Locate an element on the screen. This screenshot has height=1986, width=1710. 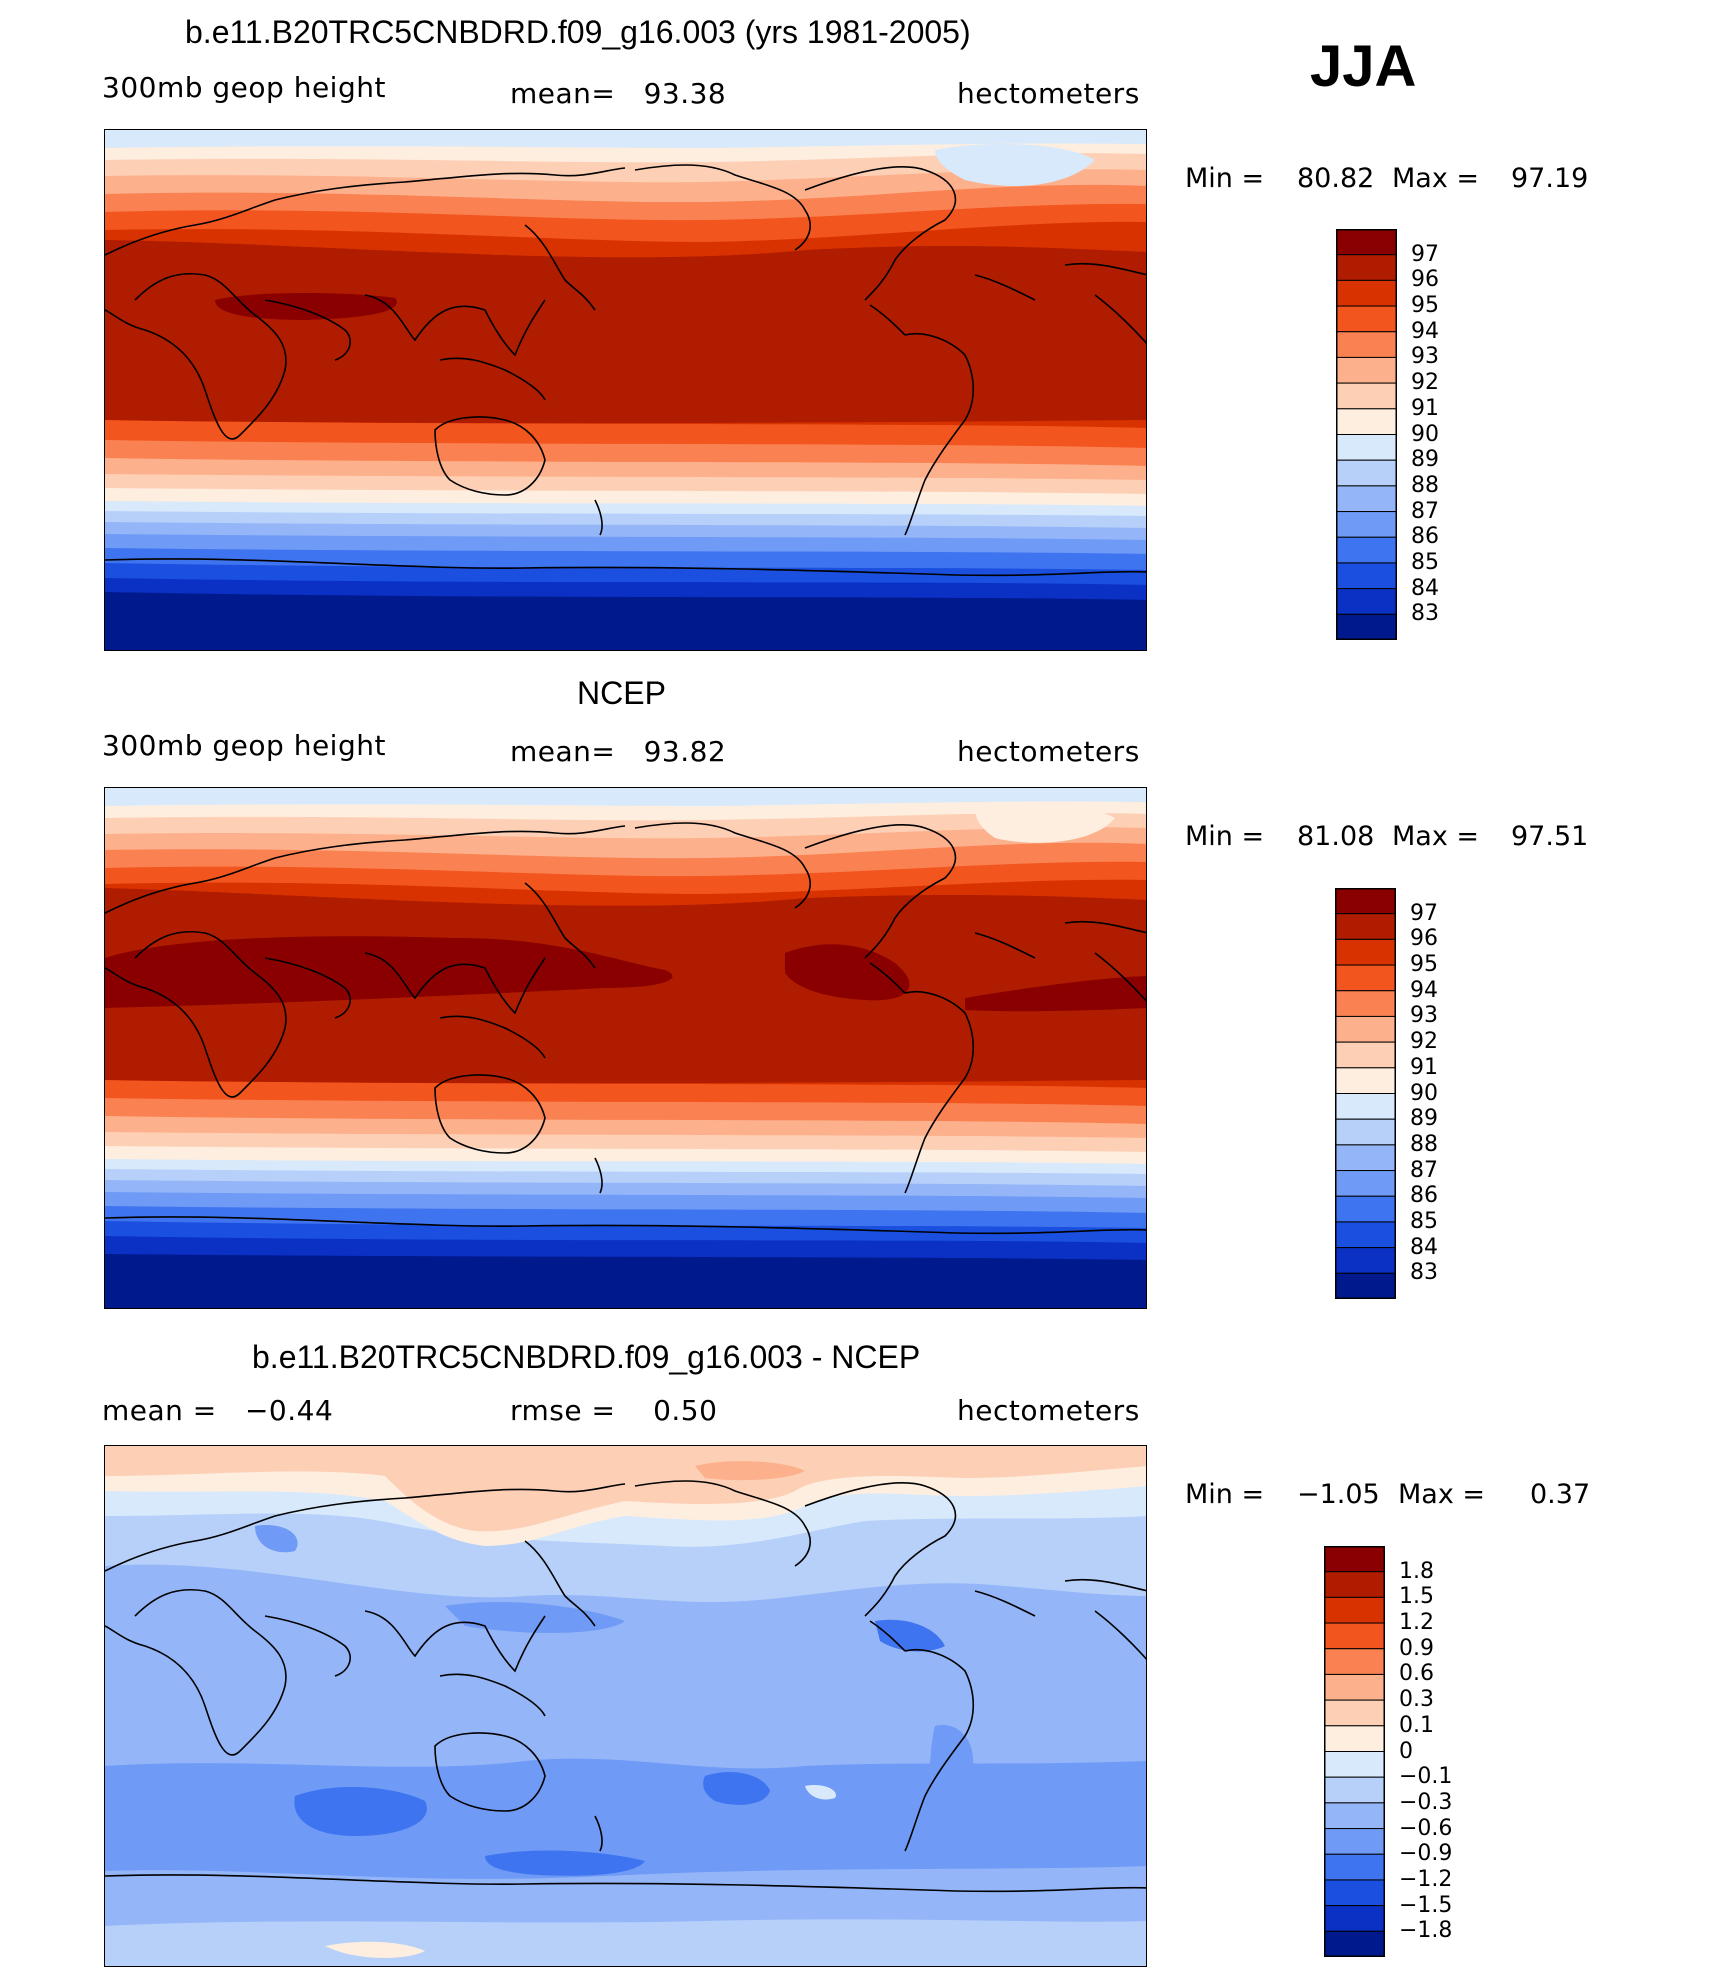
season-label: JJA is located at coordinates (1363, 66).